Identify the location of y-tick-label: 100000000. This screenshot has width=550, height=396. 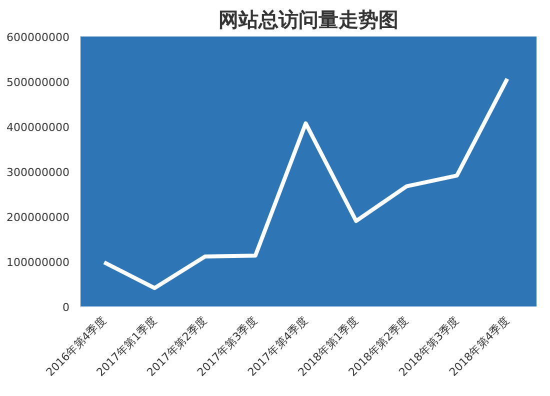
(38, 262).